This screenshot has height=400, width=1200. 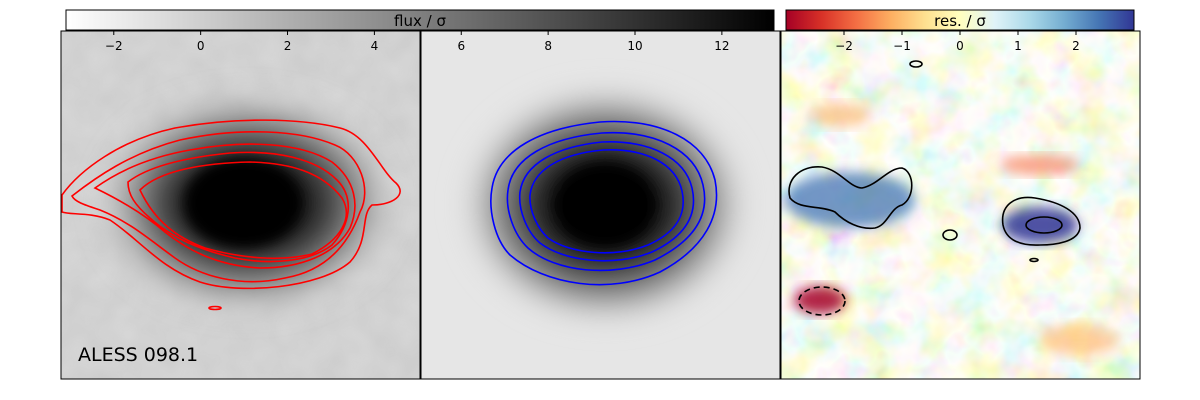 What do you see at coordinates (231, 215) in the screenshot?
I see `observed-contours` at bounding box center [231, 215].